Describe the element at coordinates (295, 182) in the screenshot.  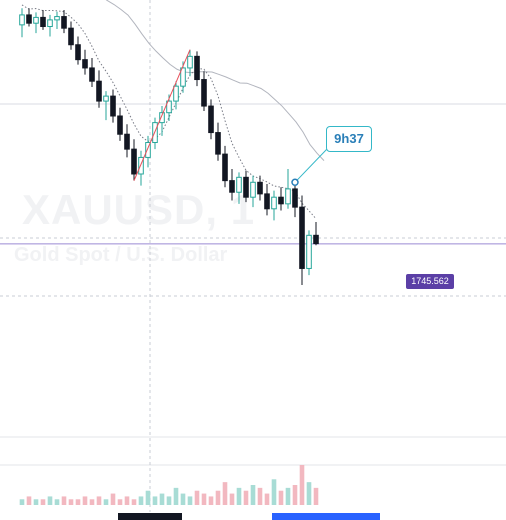
I see `note-anchor-point` at that location.